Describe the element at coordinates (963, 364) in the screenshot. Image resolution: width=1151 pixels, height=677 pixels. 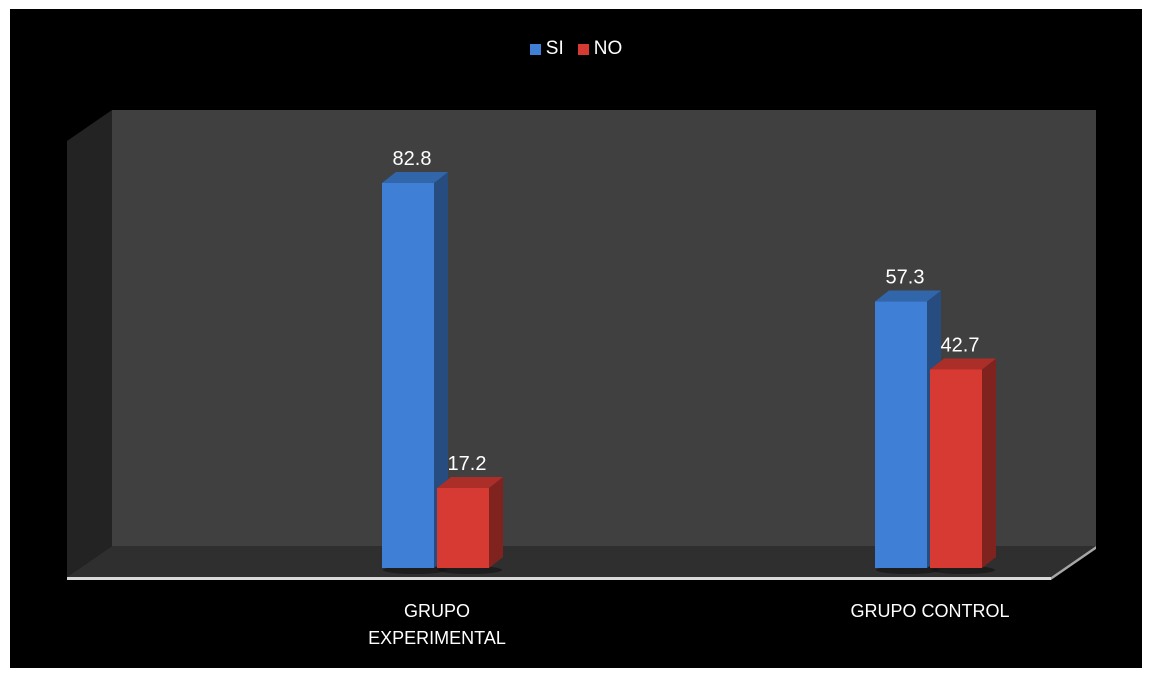
I see `bar-no-1-top` at that location.